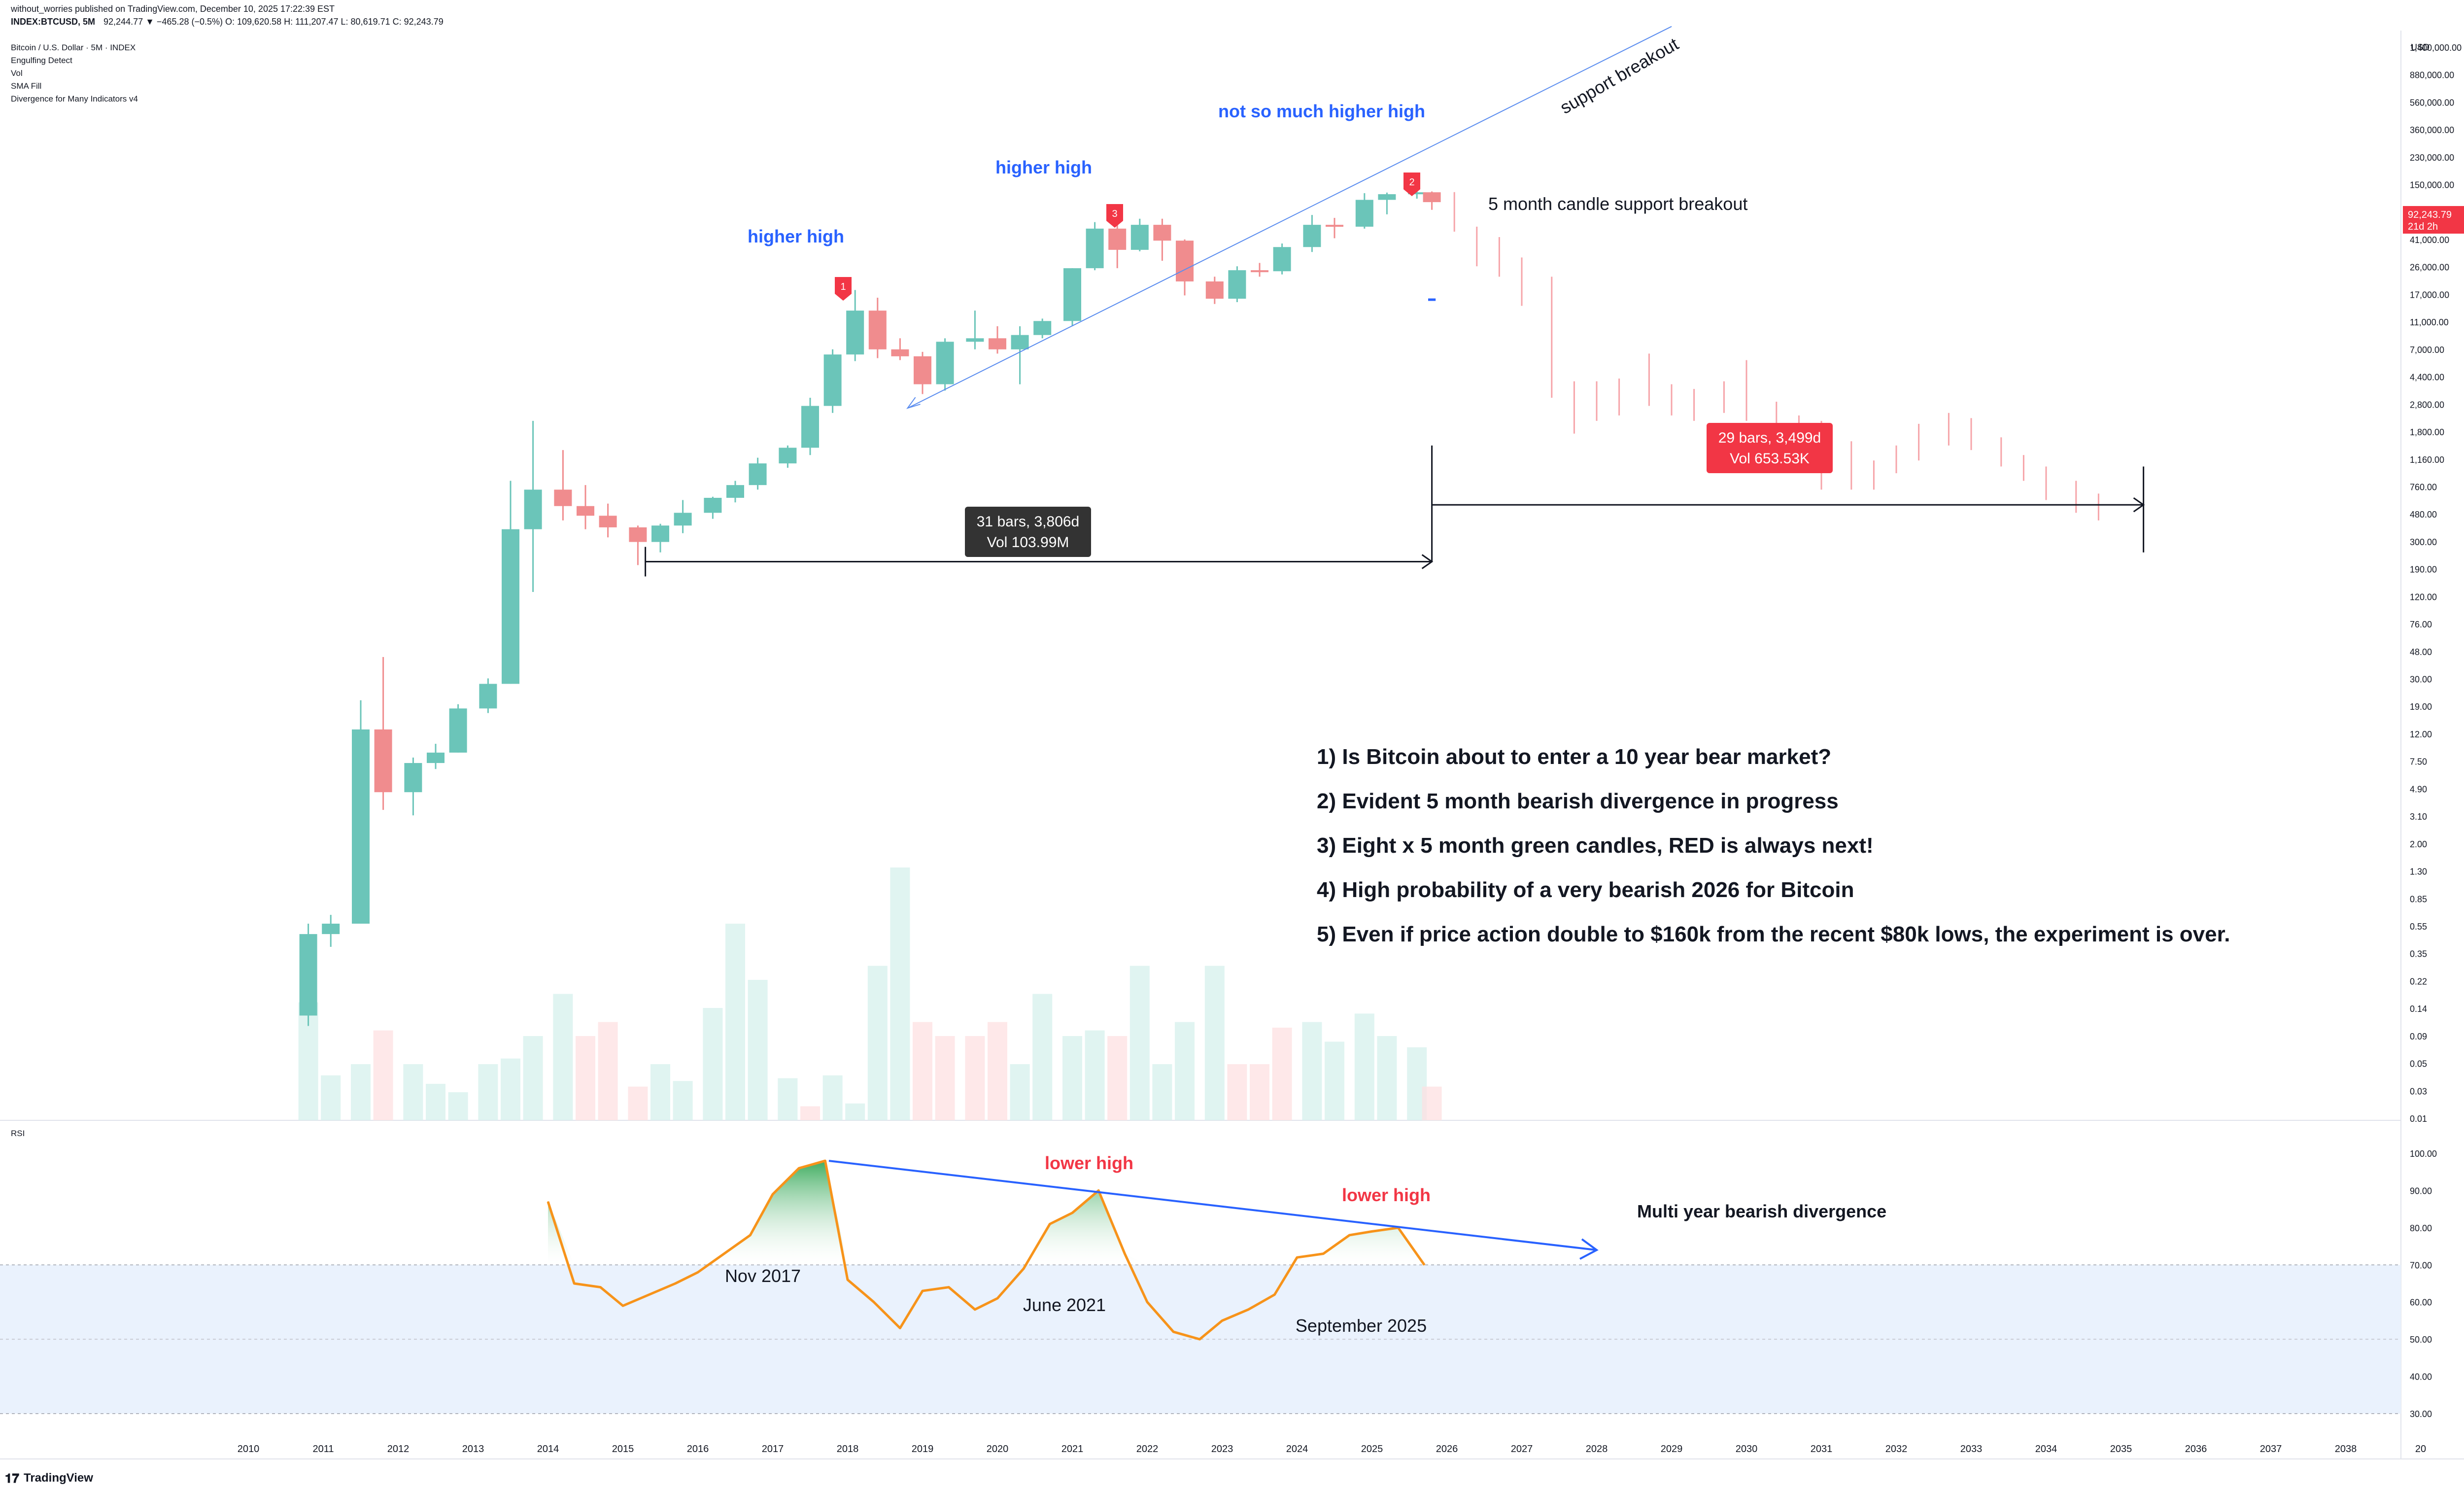  Describe the element at coordinates (2423, 542) in the screenshot. I see `price-axis-label: 300.00` at that location.